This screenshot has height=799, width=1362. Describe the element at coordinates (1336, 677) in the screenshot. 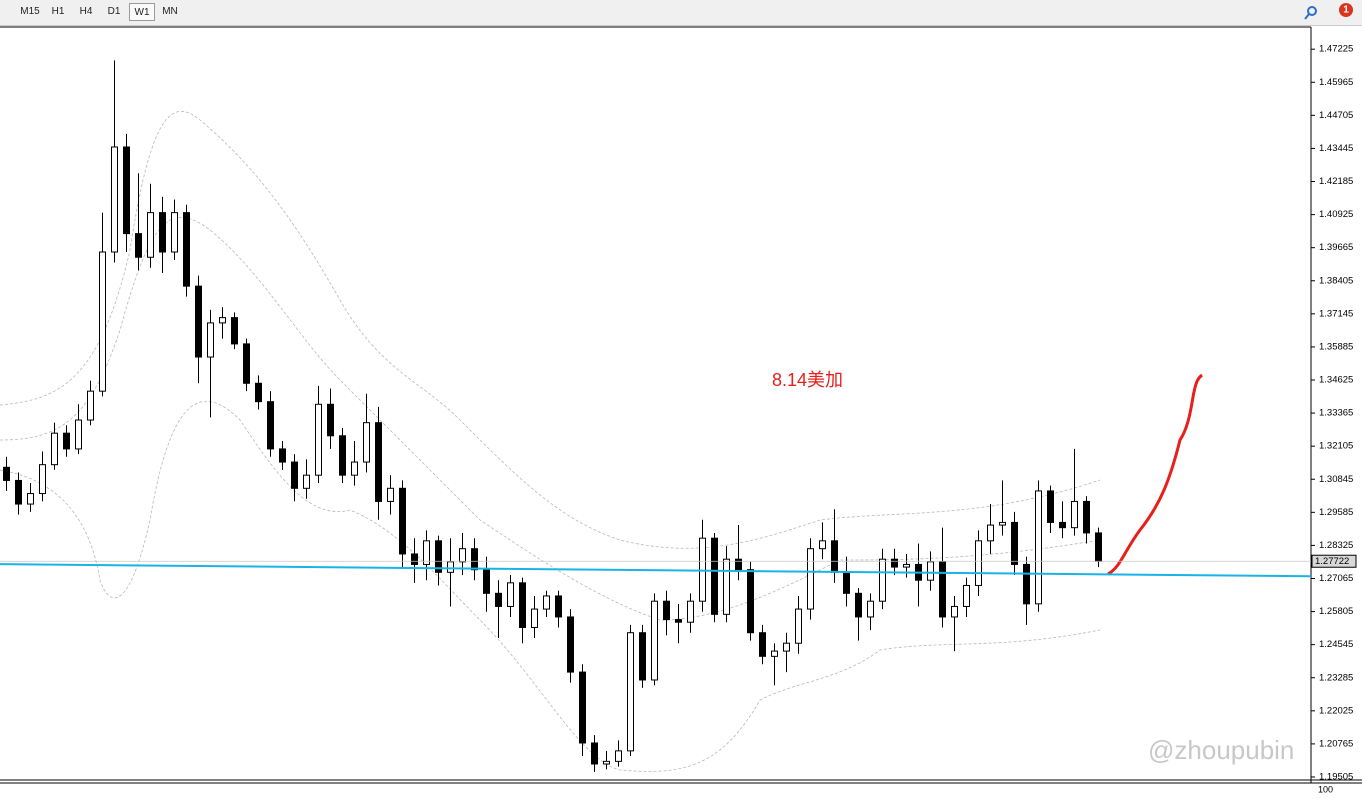

I see `y-tick-label: 1.23285` at that location.